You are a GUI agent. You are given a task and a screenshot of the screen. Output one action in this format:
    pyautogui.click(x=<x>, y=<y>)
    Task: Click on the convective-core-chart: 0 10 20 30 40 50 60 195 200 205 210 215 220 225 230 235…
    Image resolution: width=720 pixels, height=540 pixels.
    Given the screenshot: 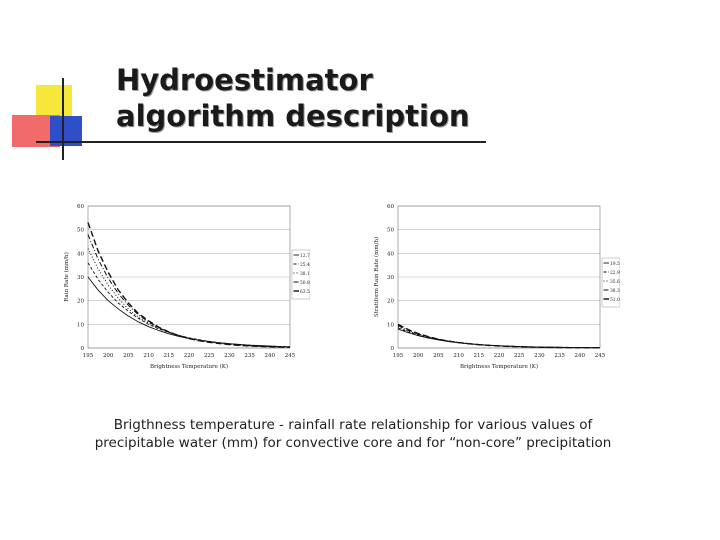 What is the action you would take?
    pyautogui.click(x=186, y=287)
    